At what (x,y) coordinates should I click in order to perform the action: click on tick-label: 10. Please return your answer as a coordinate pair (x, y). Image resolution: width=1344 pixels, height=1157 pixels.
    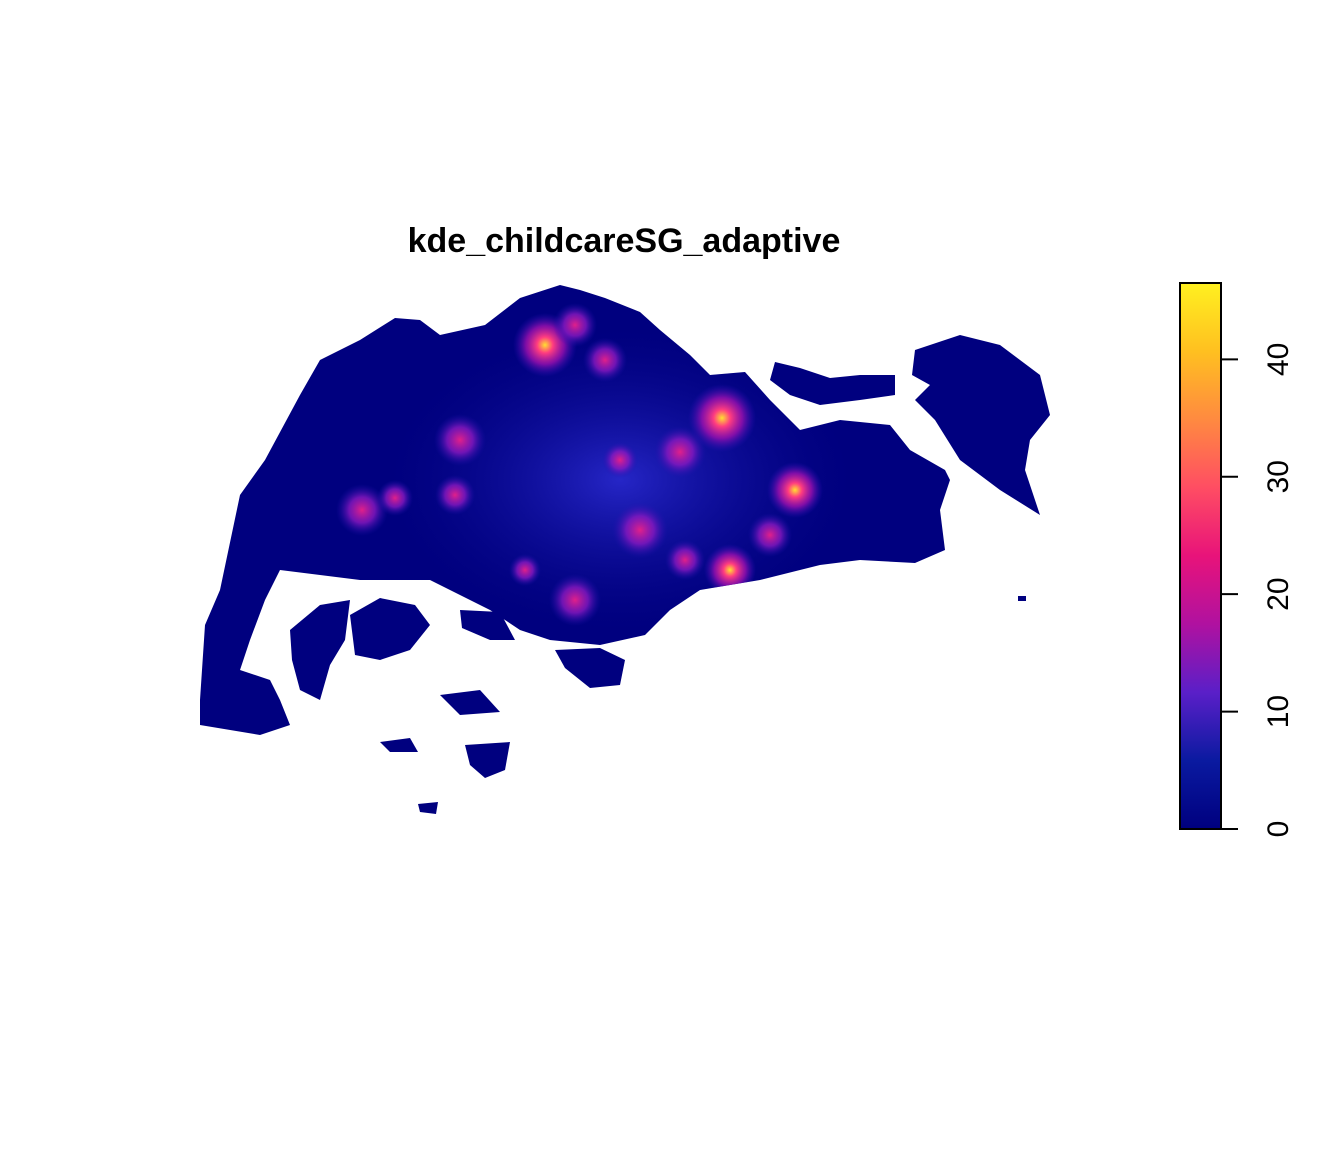
    Looking at the image, I should click on (1278, 711).